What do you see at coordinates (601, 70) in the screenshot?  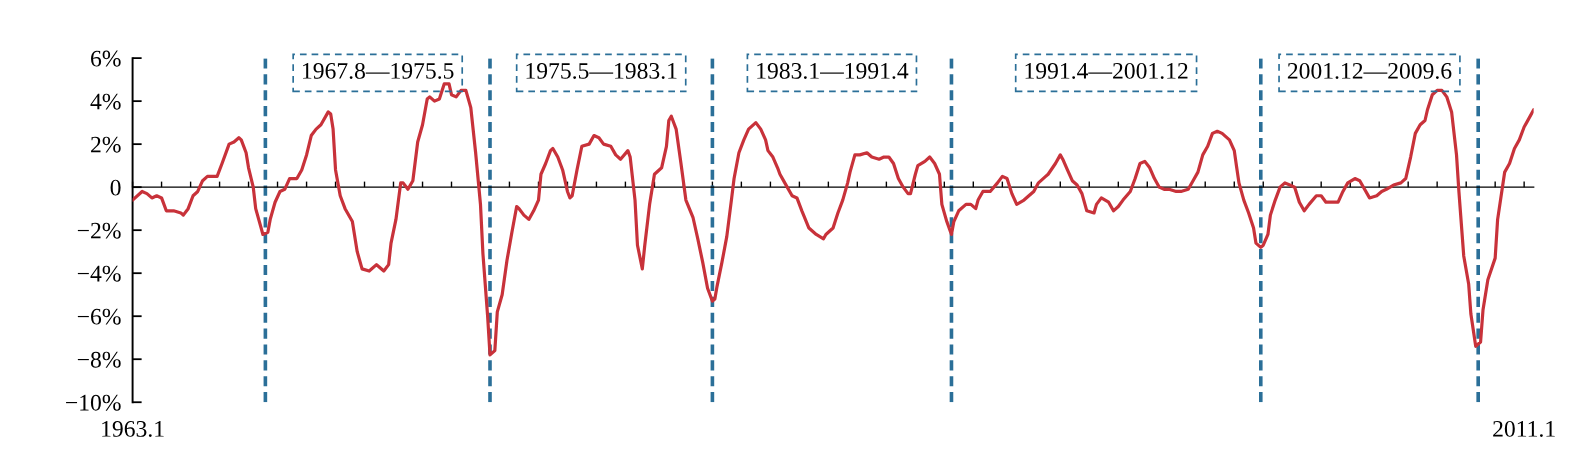 I see `annotation: 1975.5—1983.1` at bounding box center [601, 70].